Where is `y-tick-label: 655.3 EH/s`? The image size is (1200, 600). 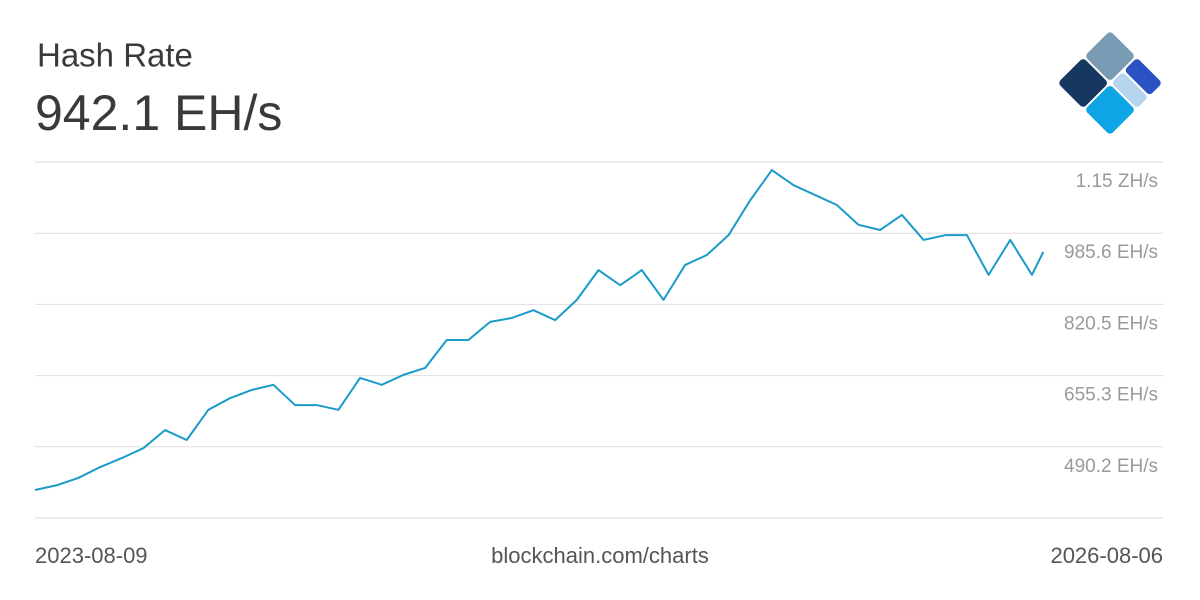
y-tick-label: 655.3 EH/s is located at coordinates (1111, 395).